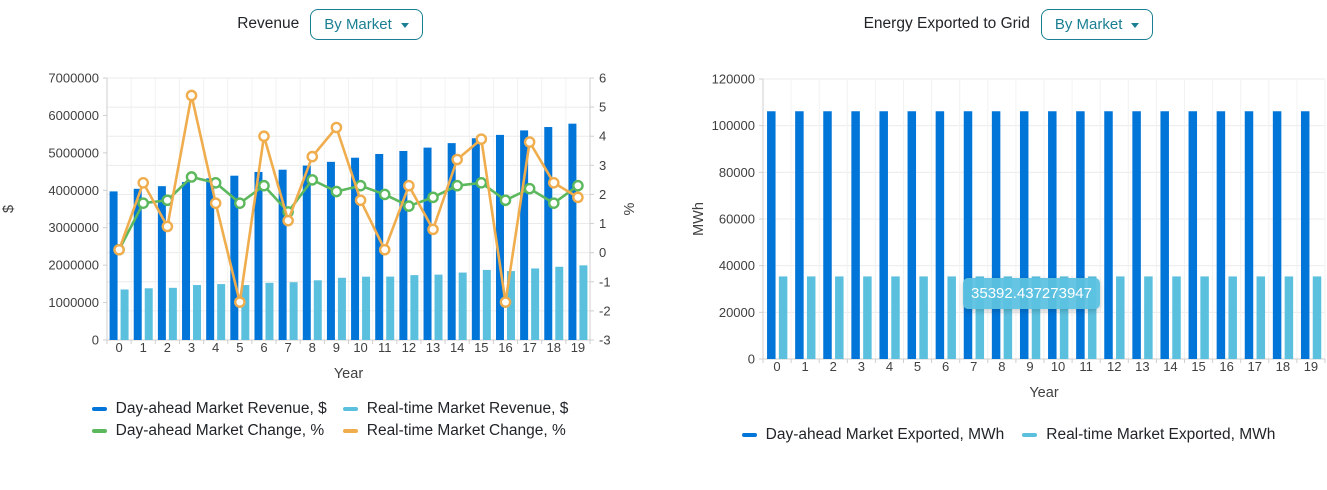 The image size is (1327, 490). Describe the element at coordinates (737, 172) in the screenshot. I see `svg-text: 80000` at that location.